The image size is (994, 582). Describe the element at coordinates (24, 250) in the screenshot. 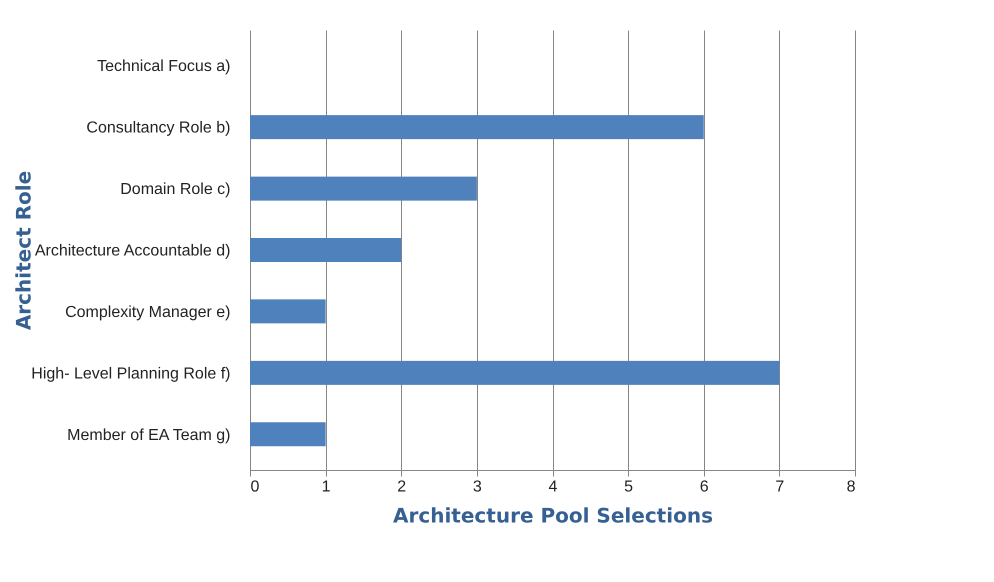

I see `y-axis-title: Architect Role` at that location.